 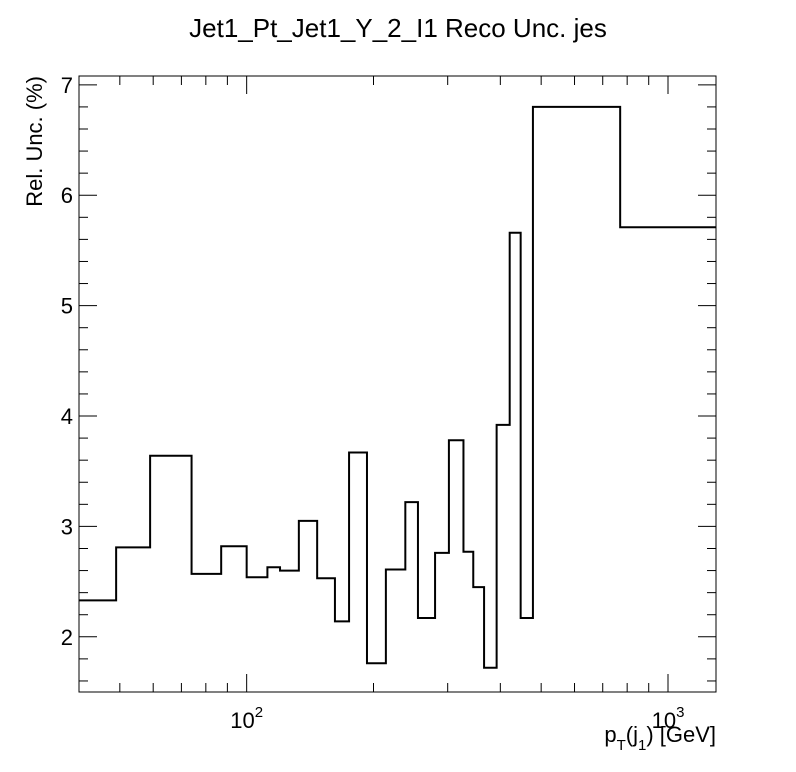 I want to click on x-axis-label: pT(j1) [GeV], so click(x=660, y=738).